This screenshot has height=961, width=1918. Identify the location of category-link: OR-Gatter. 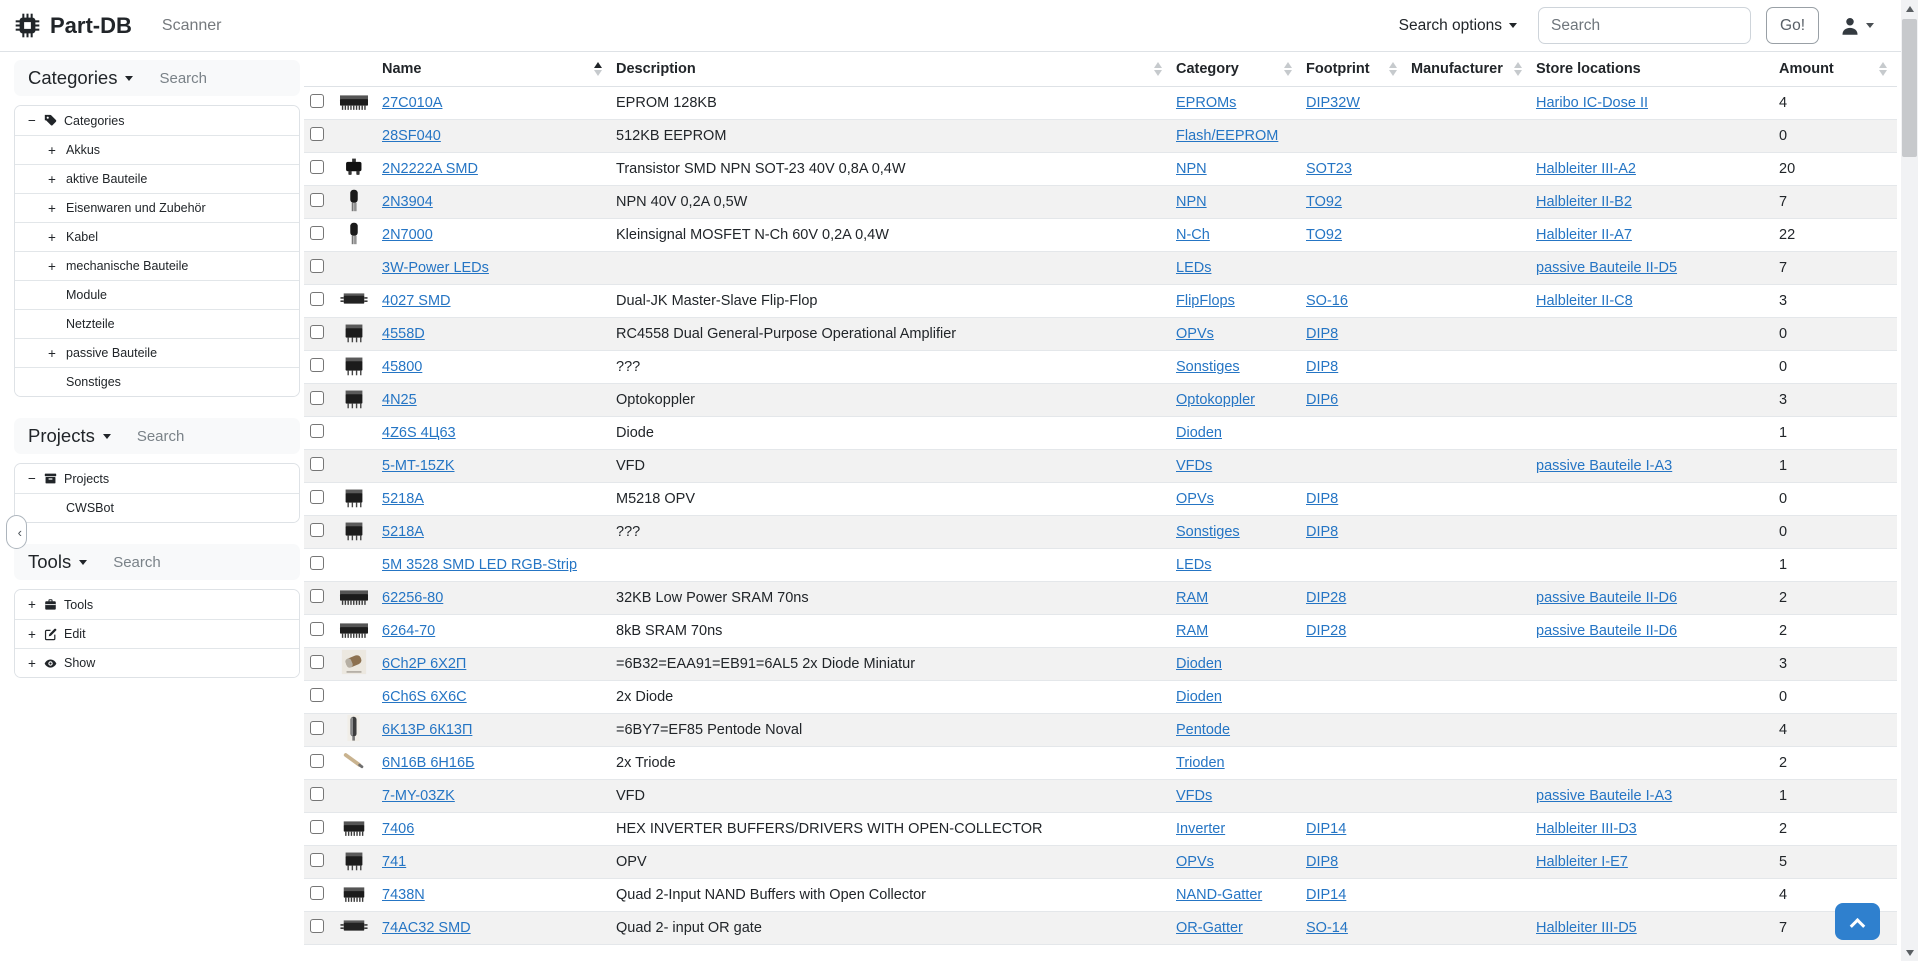
(1209, 928).